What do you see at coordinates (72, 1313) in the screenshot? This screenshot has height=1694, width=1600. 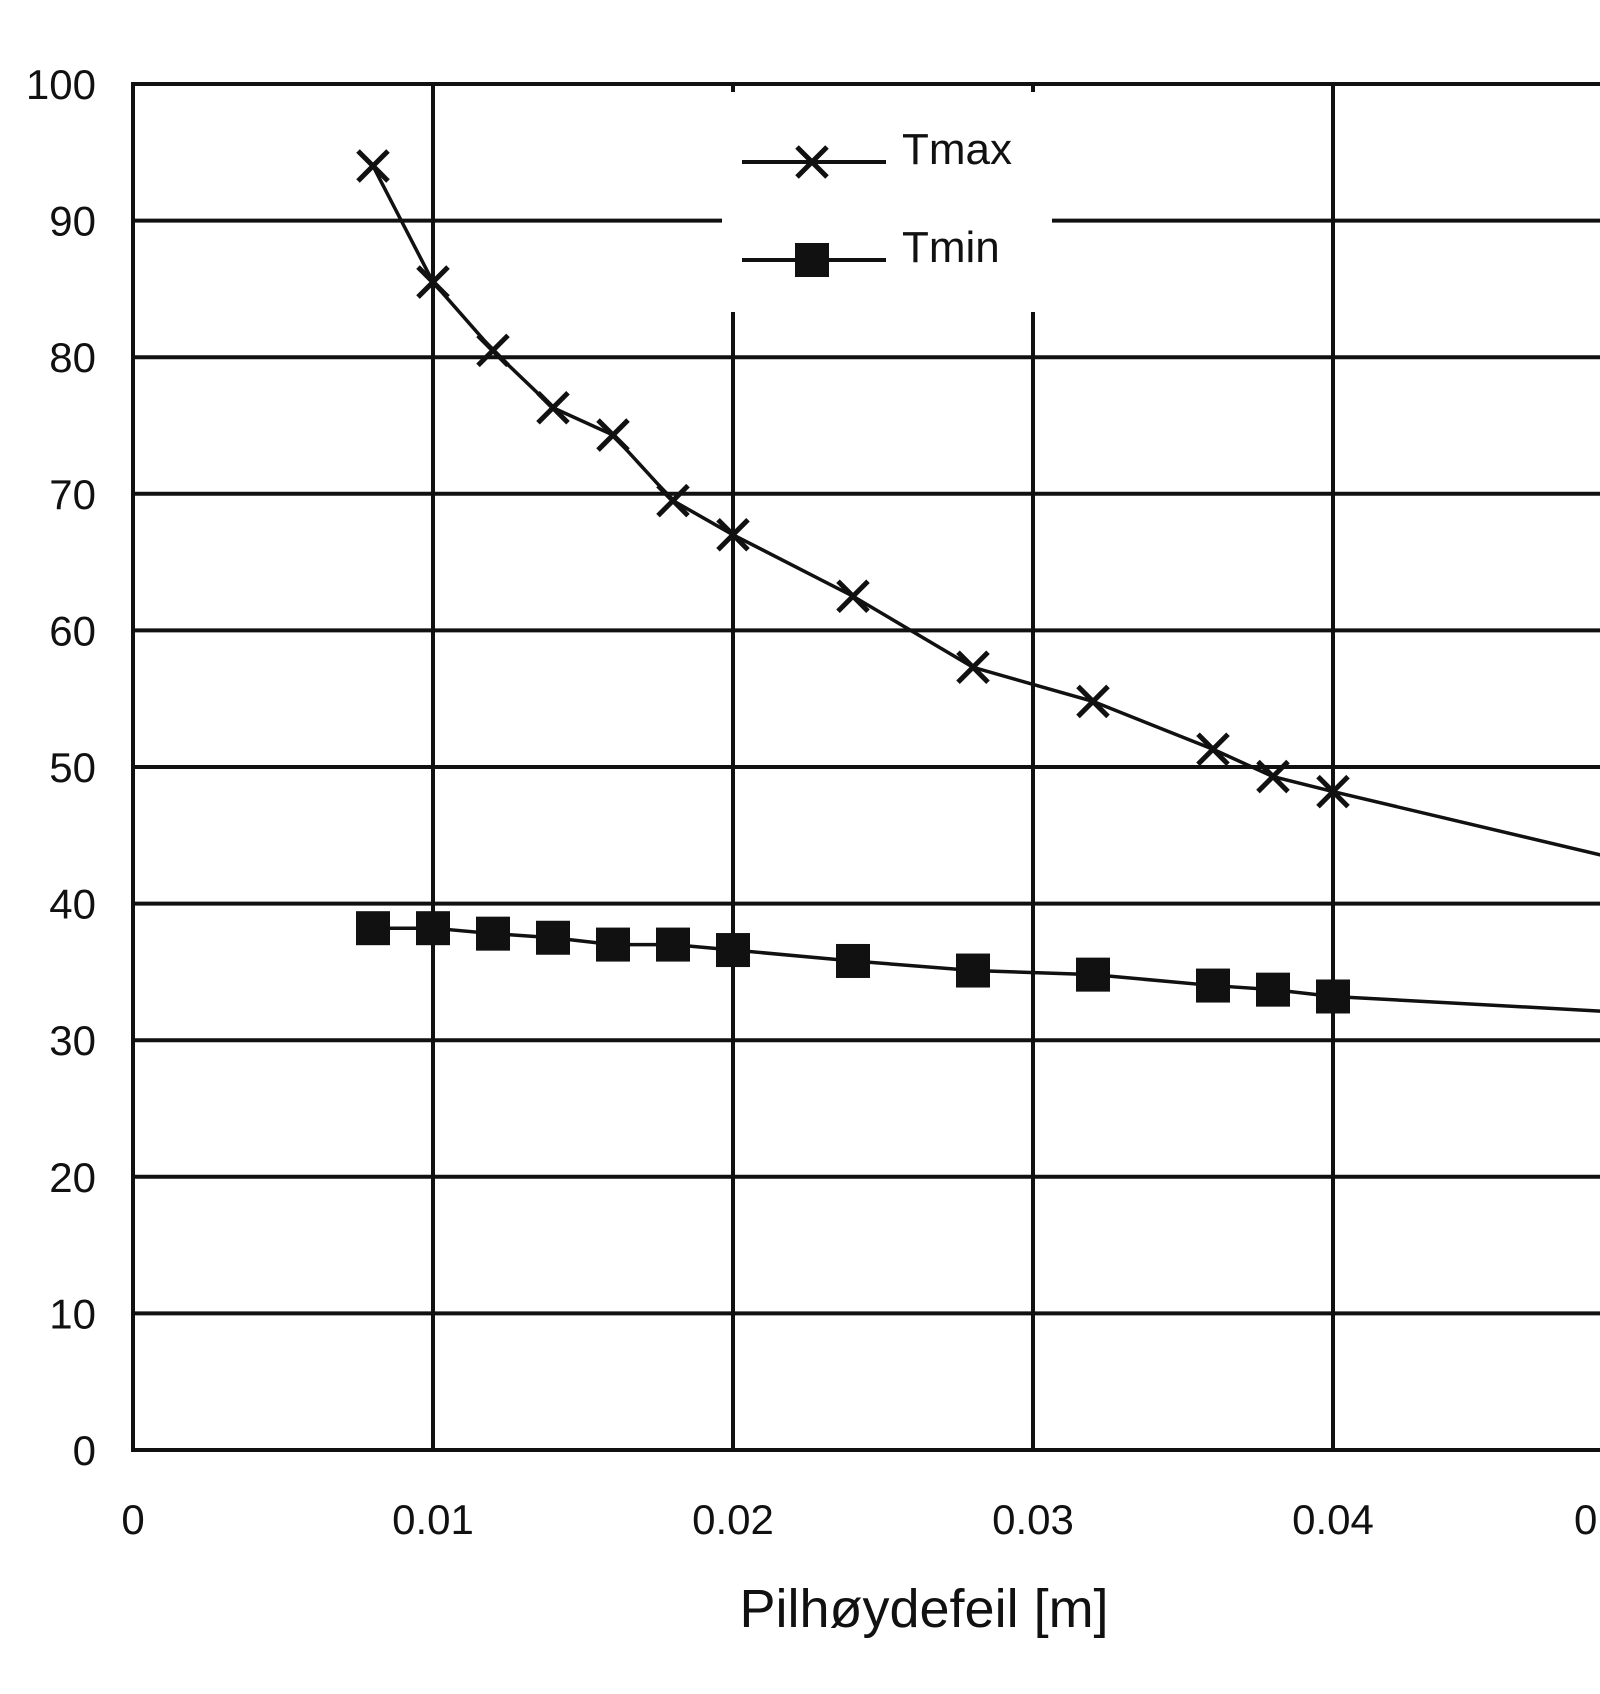 I see `y-tick-label: 10` at bounding box center [72, 1313].